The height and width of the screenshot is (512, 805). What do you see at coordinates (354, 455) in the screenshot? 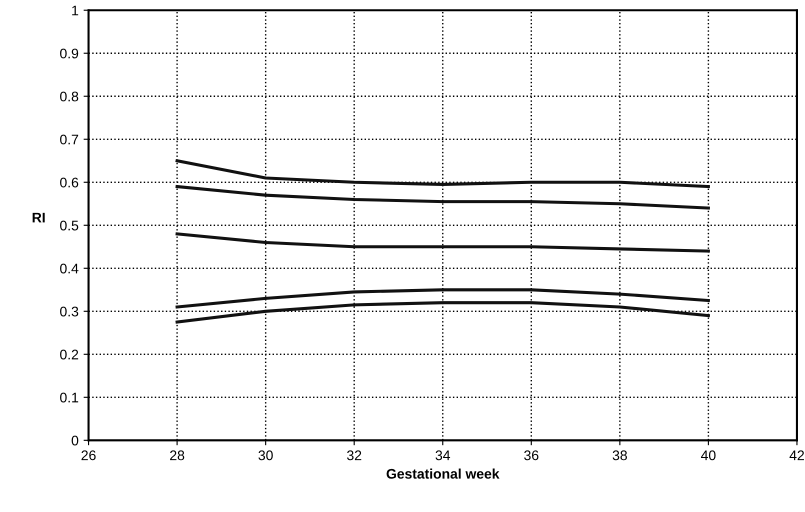
I see `x-tick-label: 32` at bounding box center [354, 455].